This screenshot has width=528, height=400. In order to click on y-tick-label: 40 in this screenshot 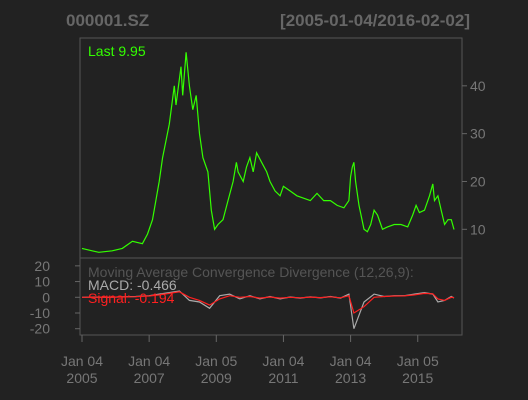, I will do `click(478, 86)`.